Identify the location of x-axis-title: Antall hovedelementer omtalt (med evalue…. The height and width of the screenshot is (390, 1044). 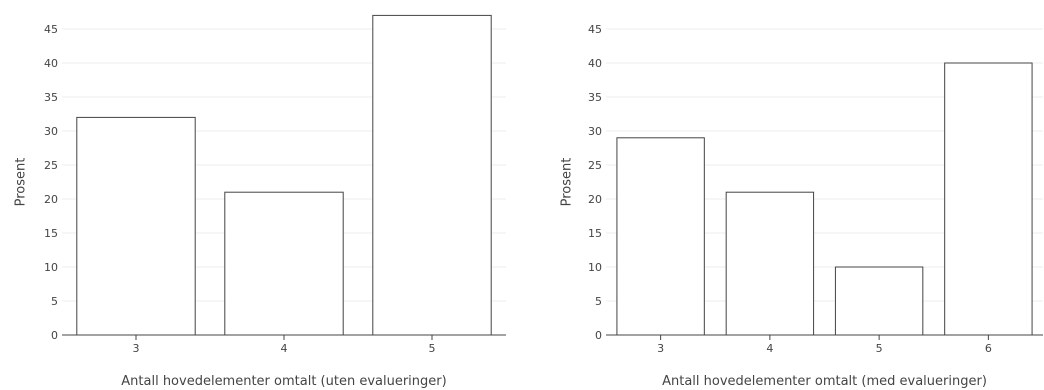
(824, 381).